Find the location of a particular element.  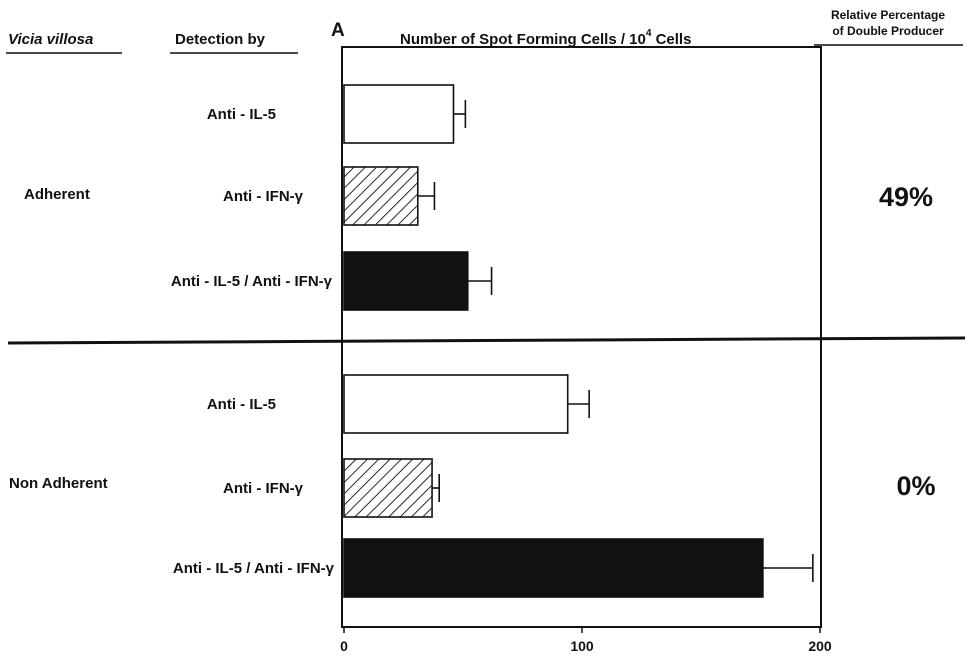

relative-percentage-adherent: 49% is located at coordinates (906, 197).